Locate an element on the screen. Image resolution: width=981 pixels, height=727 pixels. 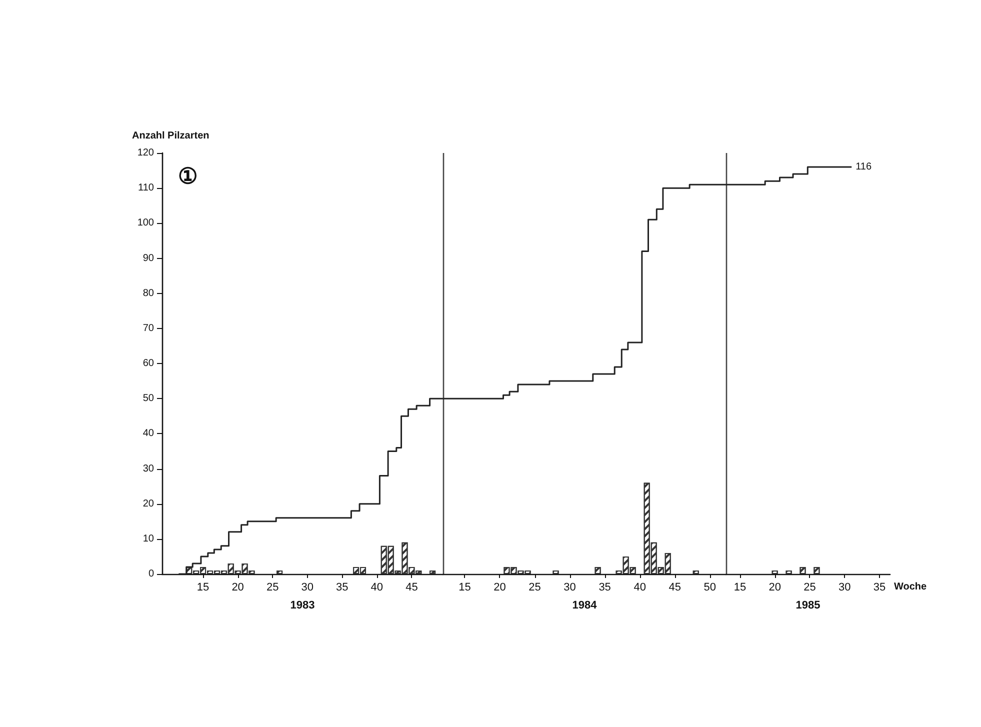
x-axis-title: 1985 is located at coordinates (808, 606).